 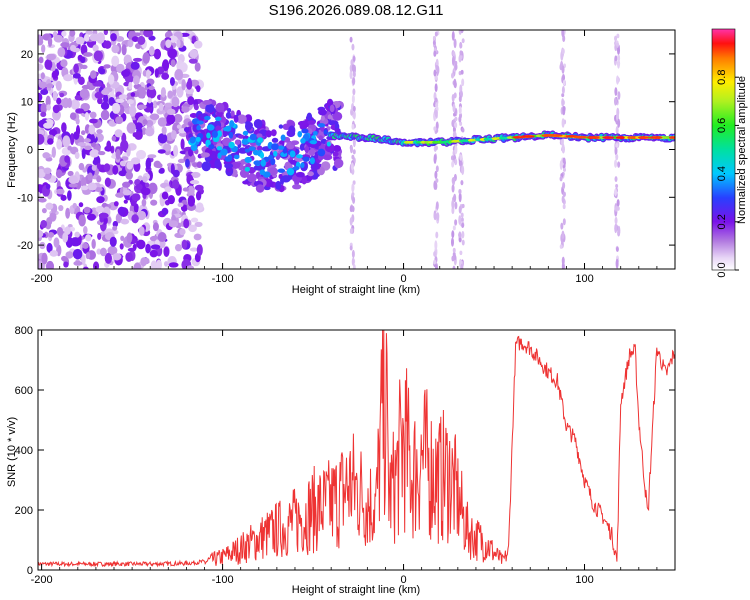 I want to click on y-tick-label: 10, so click(x=27, y=103).